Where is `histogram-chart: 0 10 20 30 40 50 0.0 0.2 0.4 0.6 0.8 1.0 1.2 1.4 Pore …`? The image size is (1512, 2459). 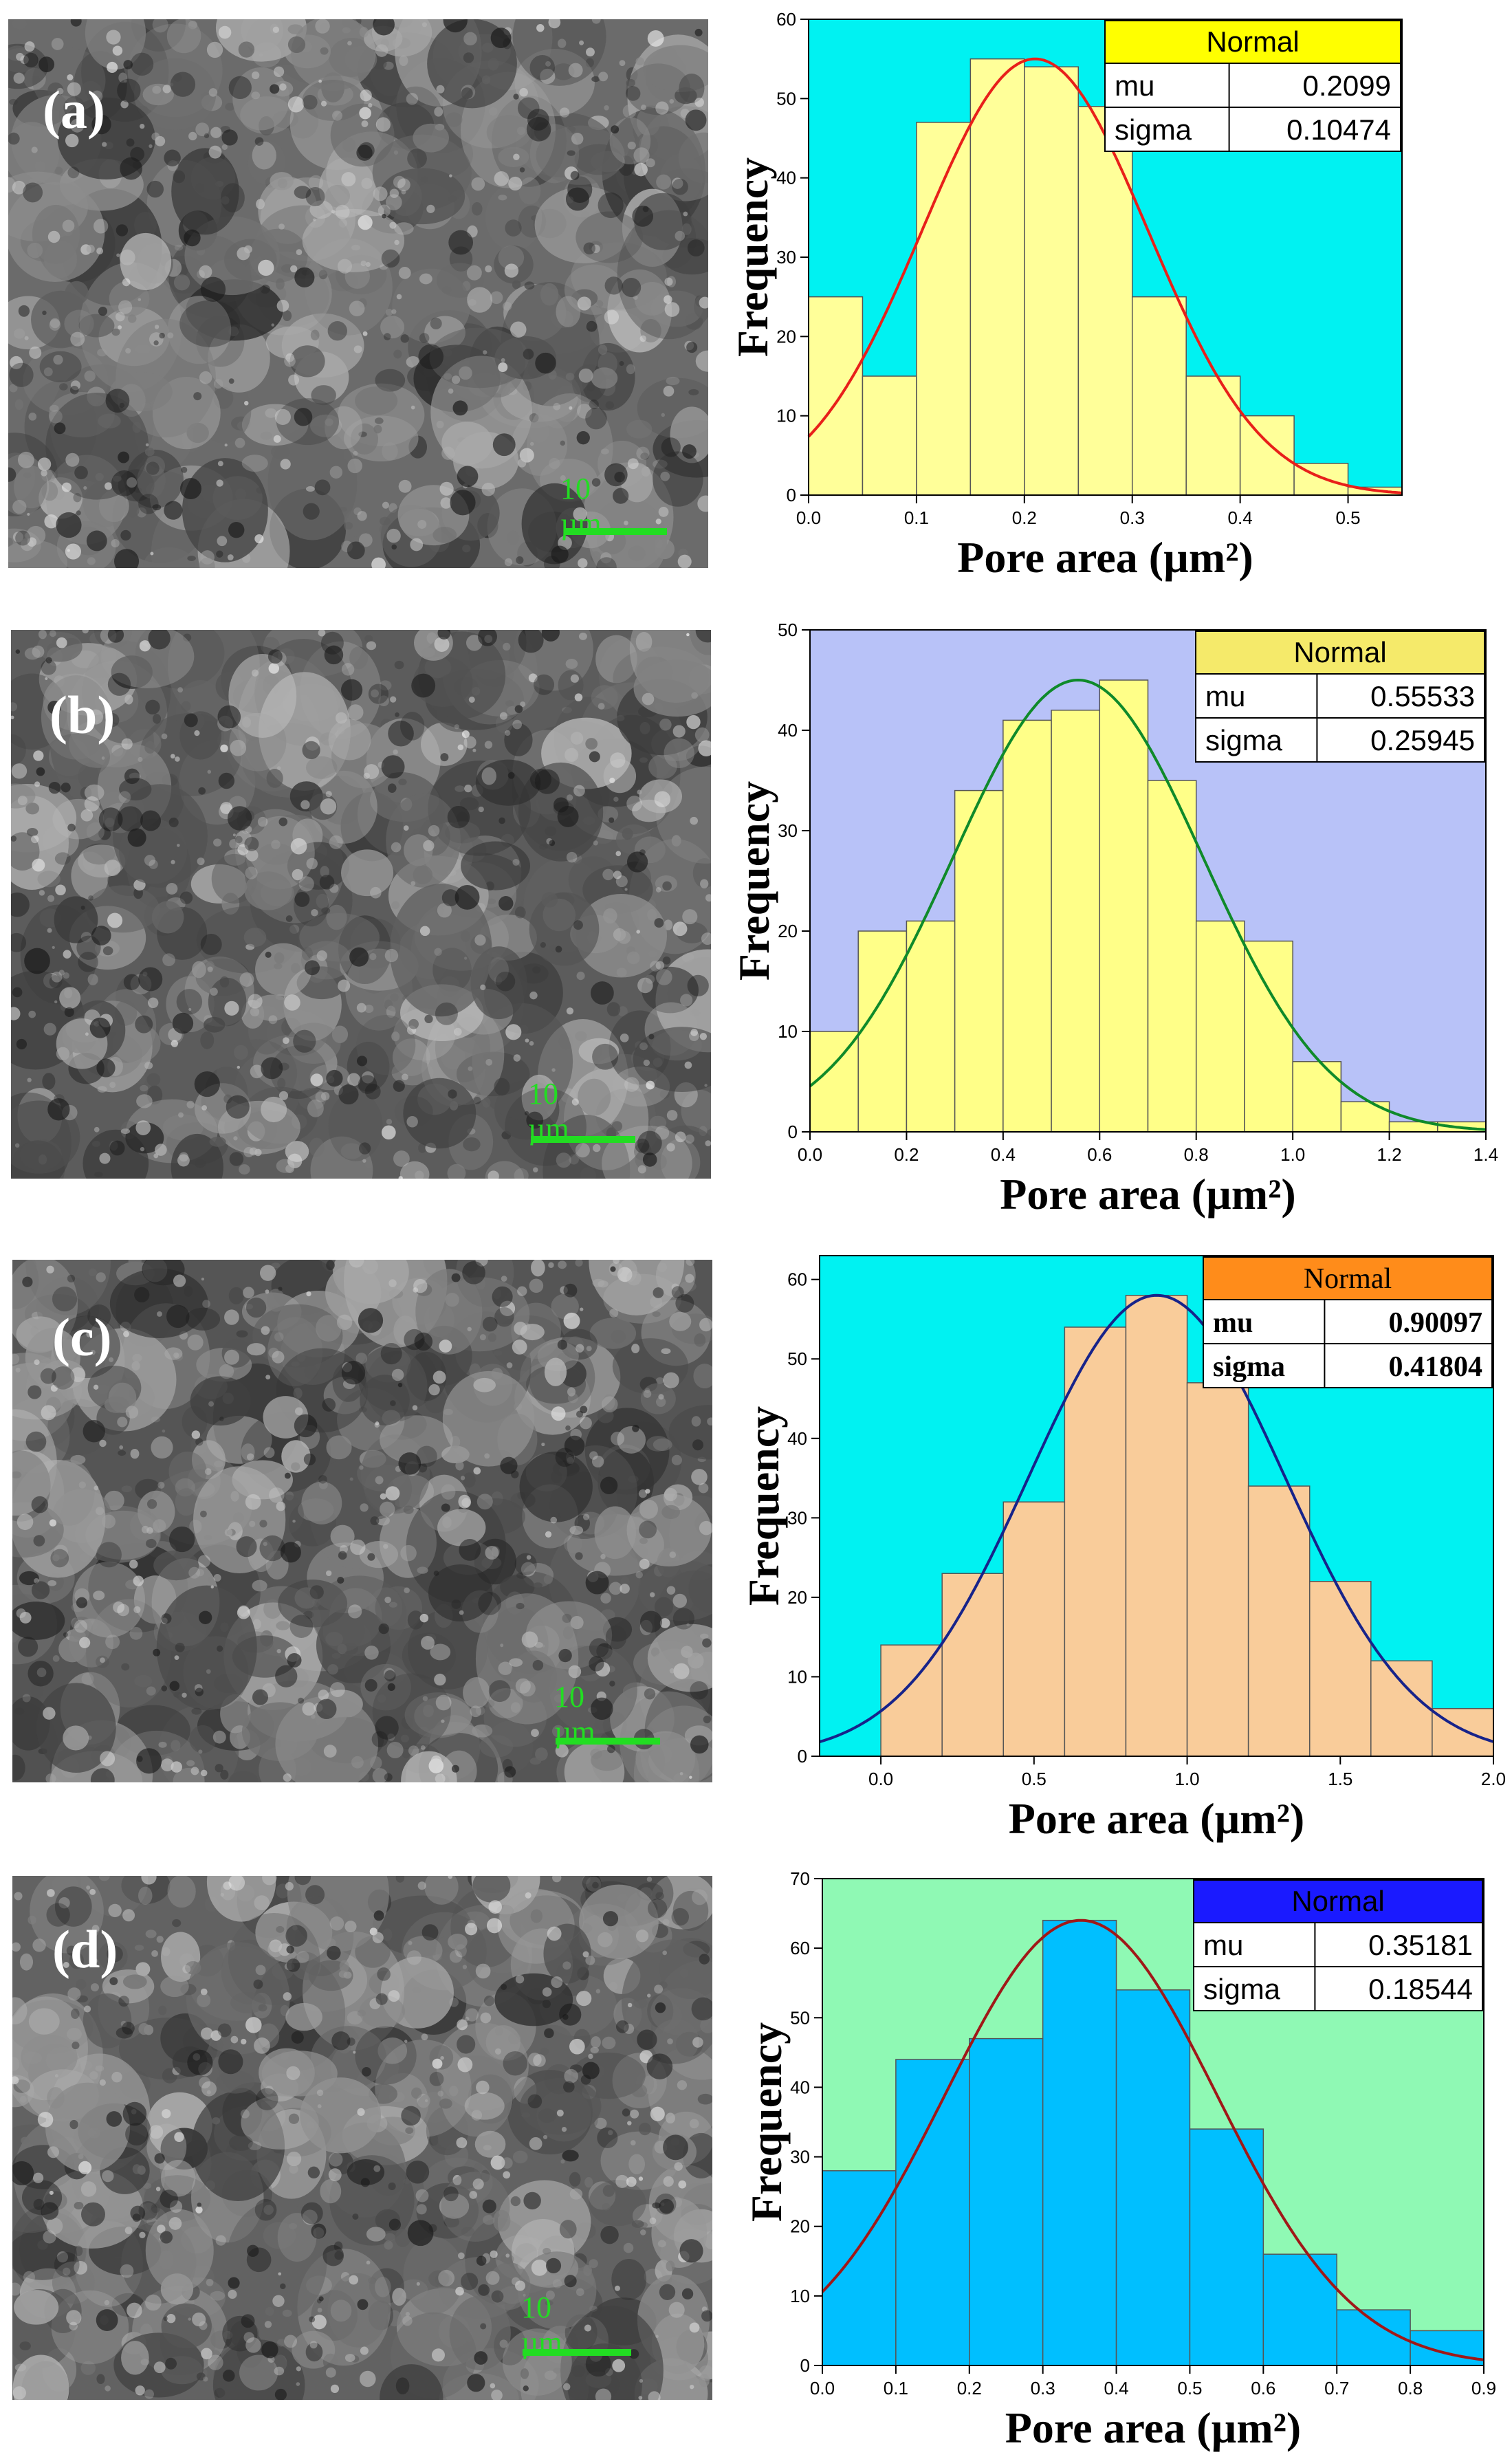
histogram-chart: 0 10 20 30 40 50 0.0 0.2 0.4 0.6 0.8 1.0 1.2 1.4 Pore … is located at coordinates (1114, 919).